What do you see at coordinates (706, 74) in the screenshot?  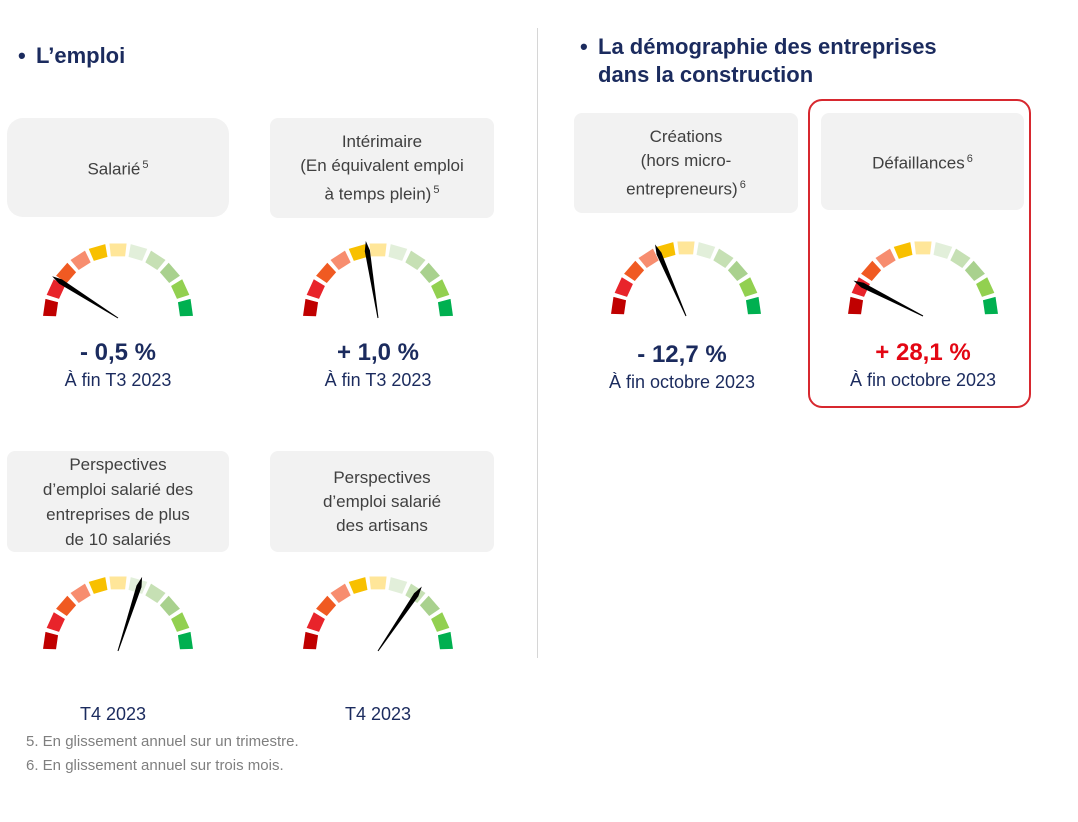 I see `section-title-line2: dans la construction` at bounding box center [706, 74].